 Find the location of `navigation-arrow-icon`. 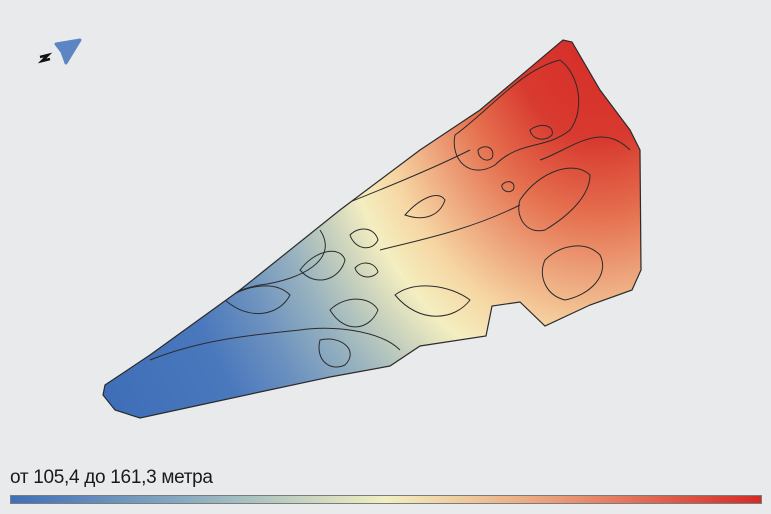

navigation-arrow-icon is located at coordinates (68, 51).